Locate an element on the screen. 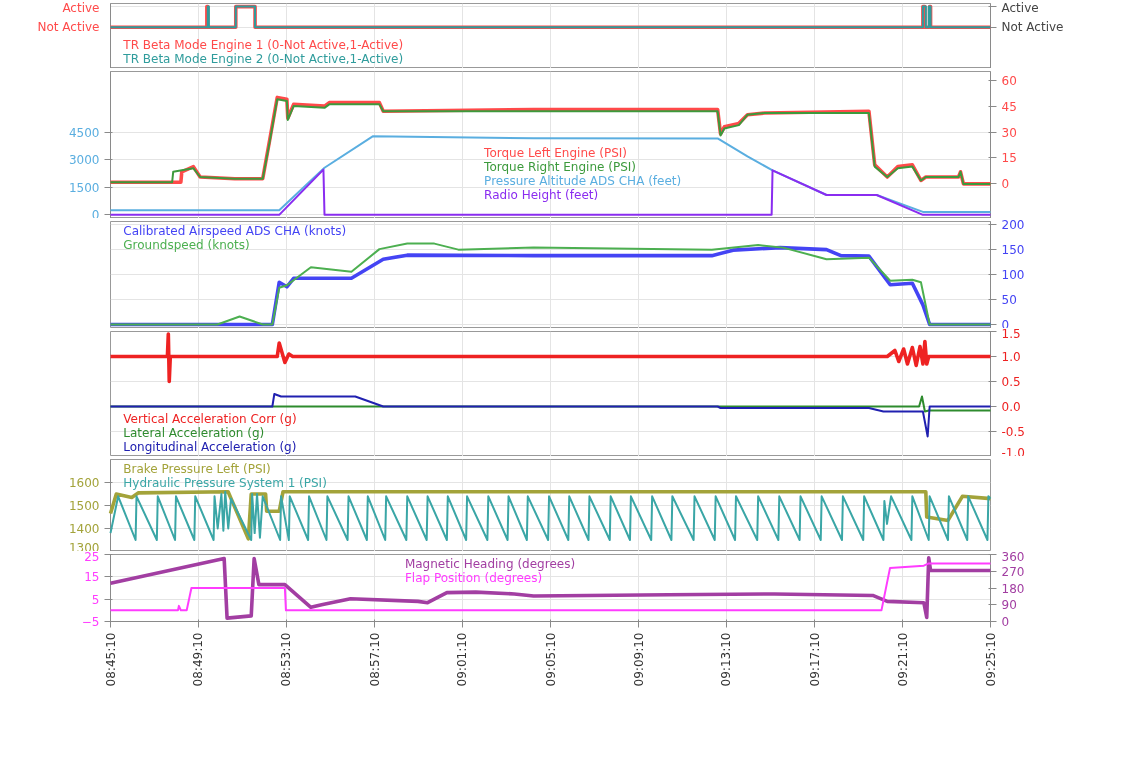  y2-tick-label: 0.0 is located at coordinates (1011, 407).